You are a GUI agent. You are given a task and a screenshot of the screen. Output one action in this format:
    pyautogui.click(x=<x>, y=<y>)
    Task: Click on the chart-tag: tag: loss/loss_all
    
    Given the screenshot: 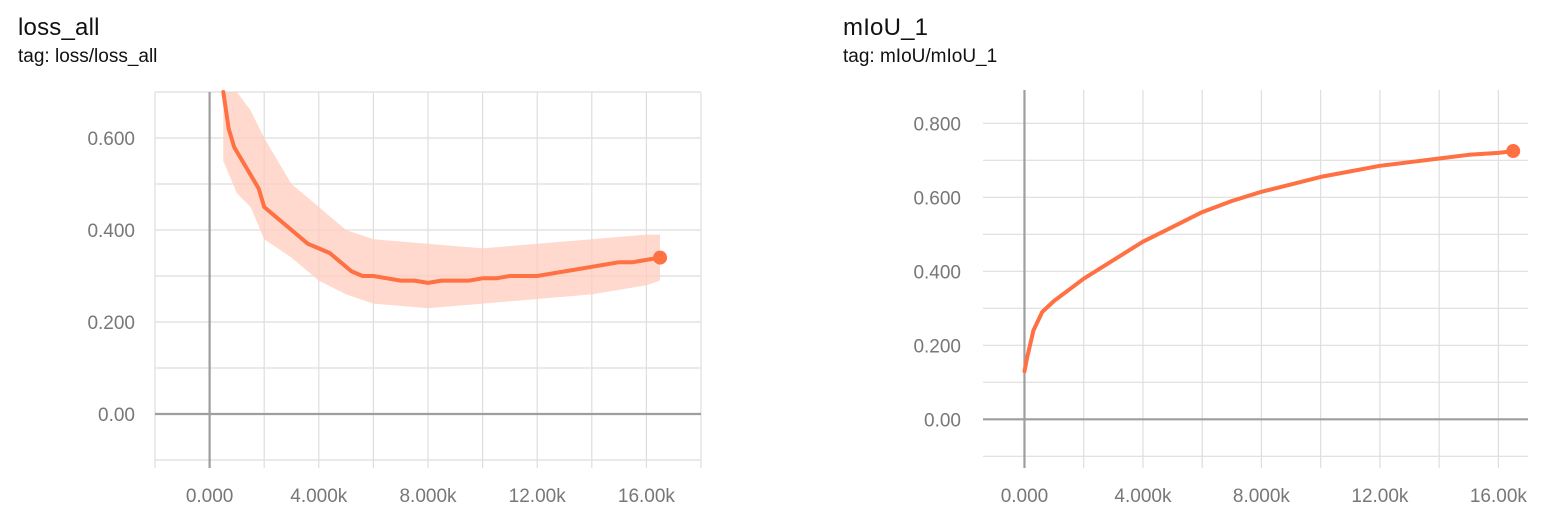 What is the action you would take?
    pyautogui.click(x=88, y=56)
    